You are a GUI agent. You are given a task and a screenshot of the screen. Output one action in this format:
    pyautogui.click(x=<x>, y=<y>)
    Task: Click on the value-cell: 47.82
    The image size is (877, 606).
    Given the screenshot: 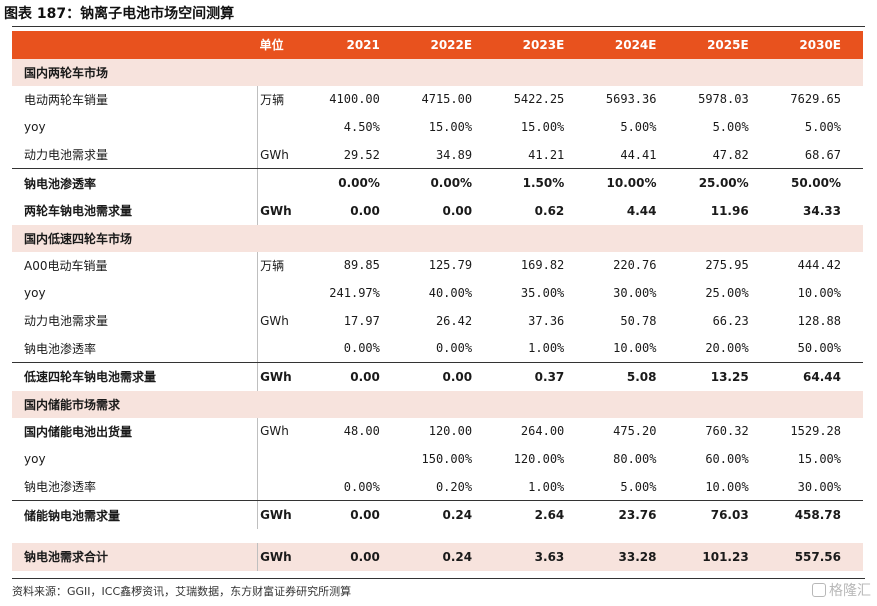 What is the action you would take?
    pyautogui.click(x=724, y=155)
    